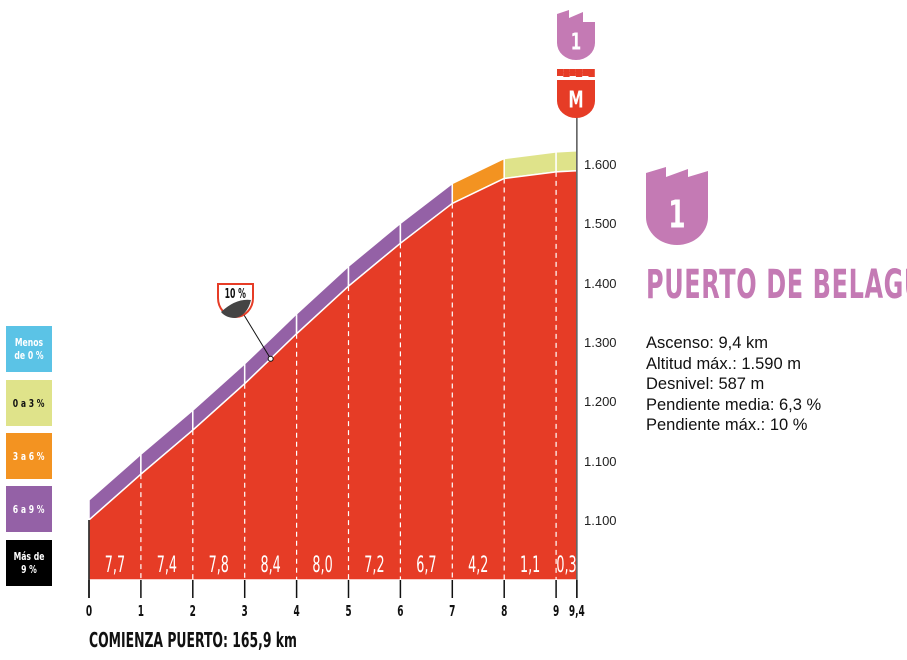 The height and width of the screenshot is (660, 907). Describe the element at coordinates (167, 565) in the screenshot. I see `segment-gradient-label: 7,4` at that location.